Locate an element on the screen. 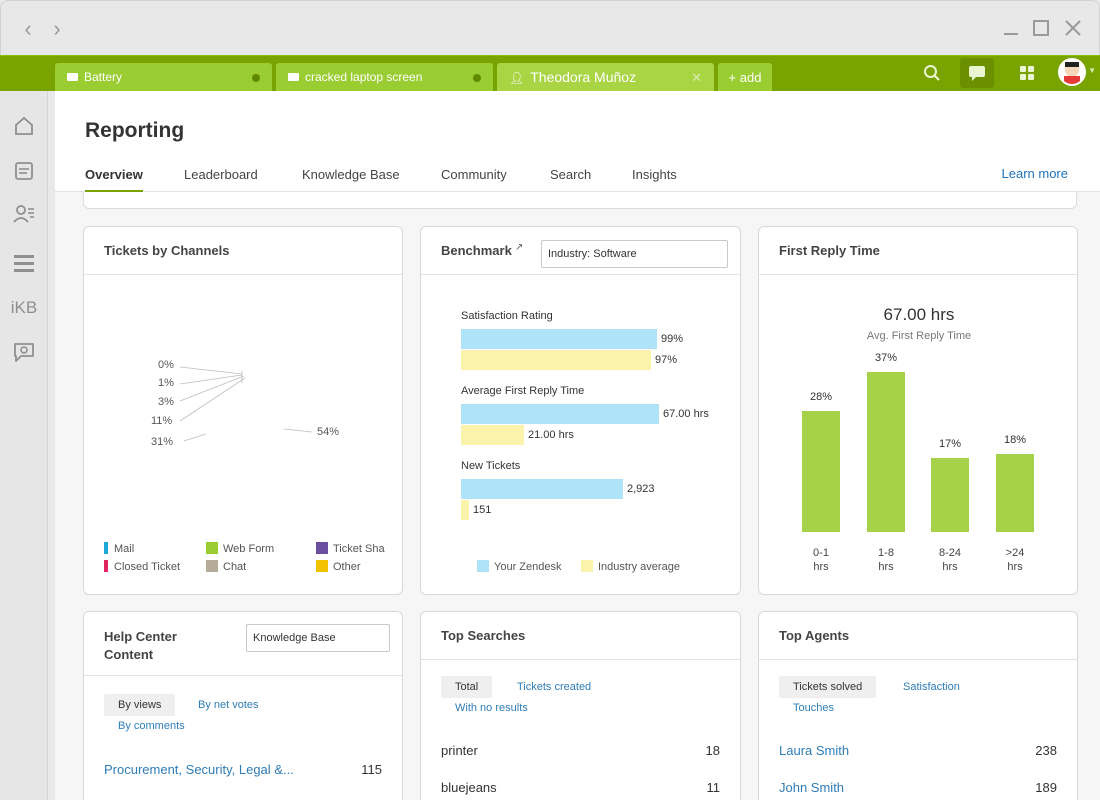  reporting-icon is located at coordinates (24, 264).